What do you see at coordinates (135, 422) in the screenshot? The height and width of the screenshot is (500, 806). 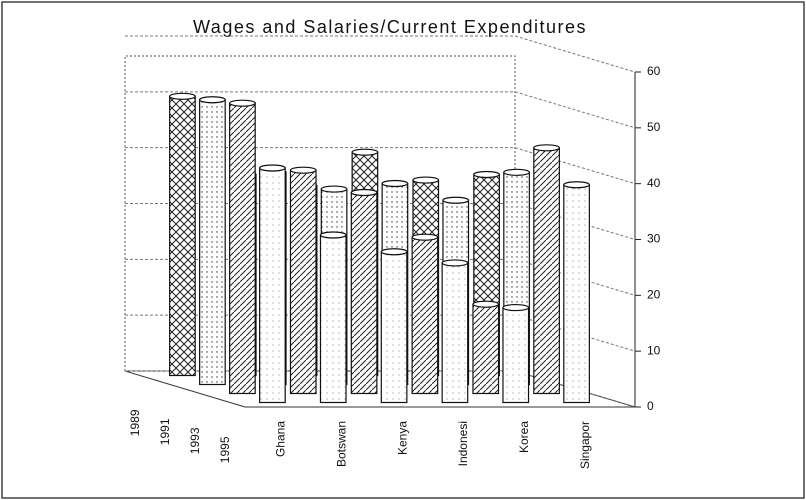 I see `series-label: 1989` at bounding box center [135, 422].